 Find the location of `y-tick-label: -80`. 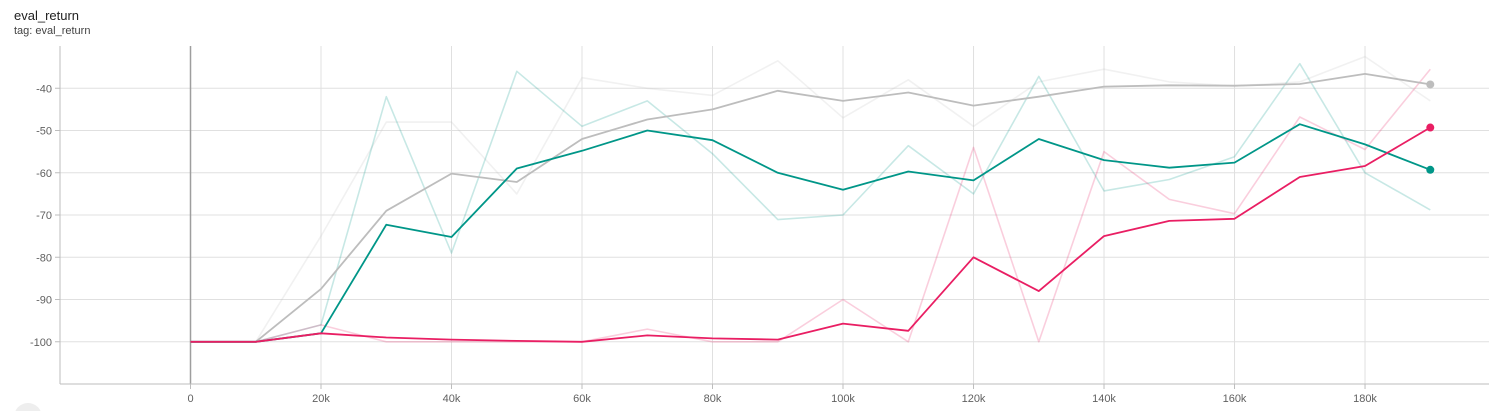

y-tick-label: -80 is located at coordinates (44, 258).